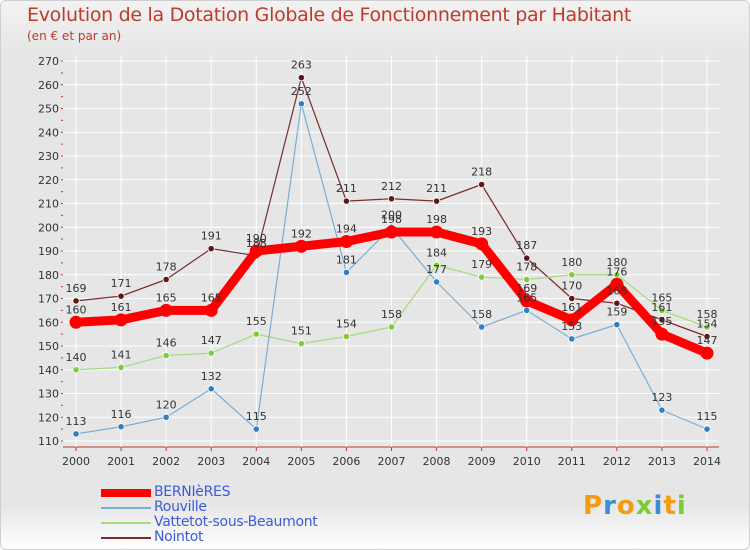 The width and height of the screenshot is (750, 550). I want to click on data-label: 193, so click(481, 231).